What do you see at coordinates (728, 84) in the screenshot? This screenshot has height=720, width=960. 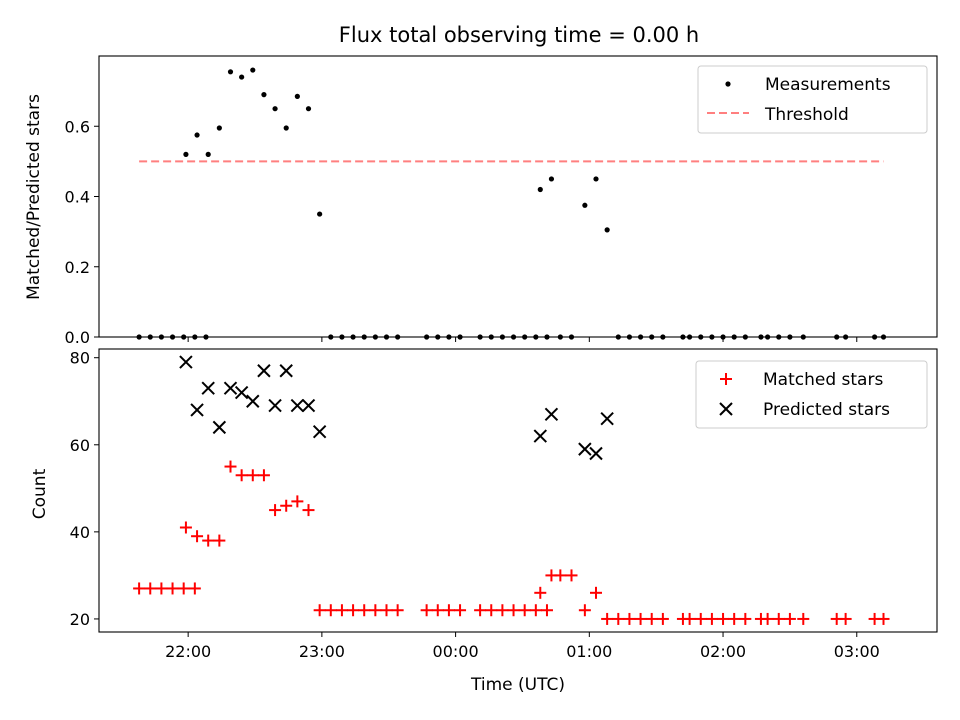 I see `legend-measurements-marker` at bounding box center [728, 84].